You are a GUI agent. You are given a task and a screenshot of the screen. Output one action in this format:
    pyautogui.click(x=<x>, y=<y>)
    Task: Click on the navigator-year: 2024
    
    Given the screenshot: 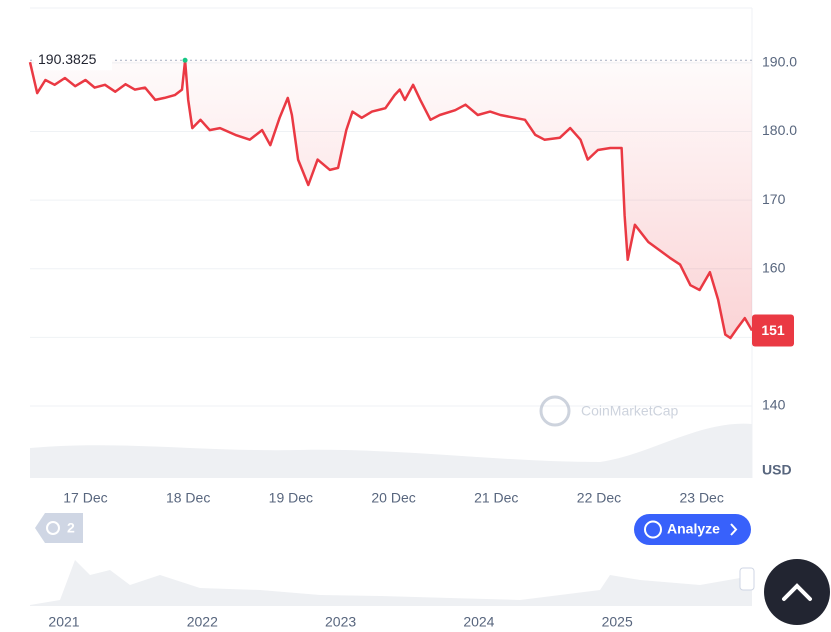 What is the action you would take?
    pyautogui.click(x=478, y=622)
    